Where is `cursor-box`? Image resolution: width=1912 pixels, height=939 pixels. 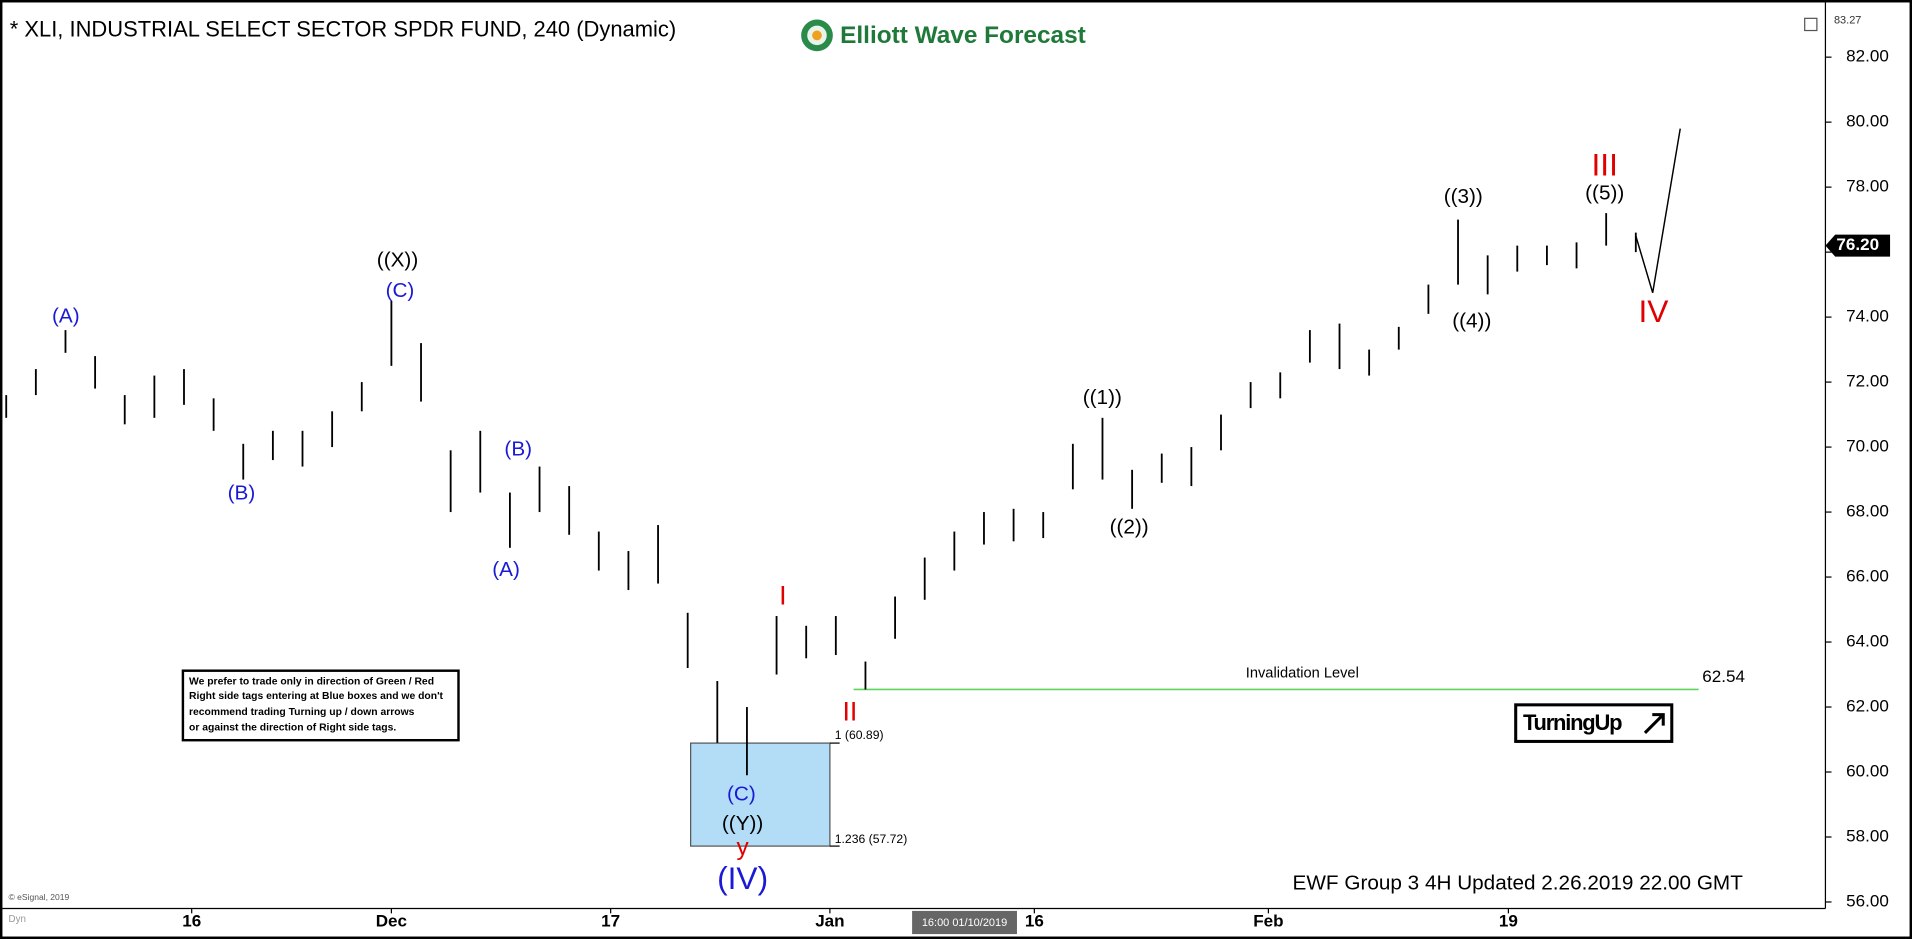 cursor-box is located at coordinates (964, 922).